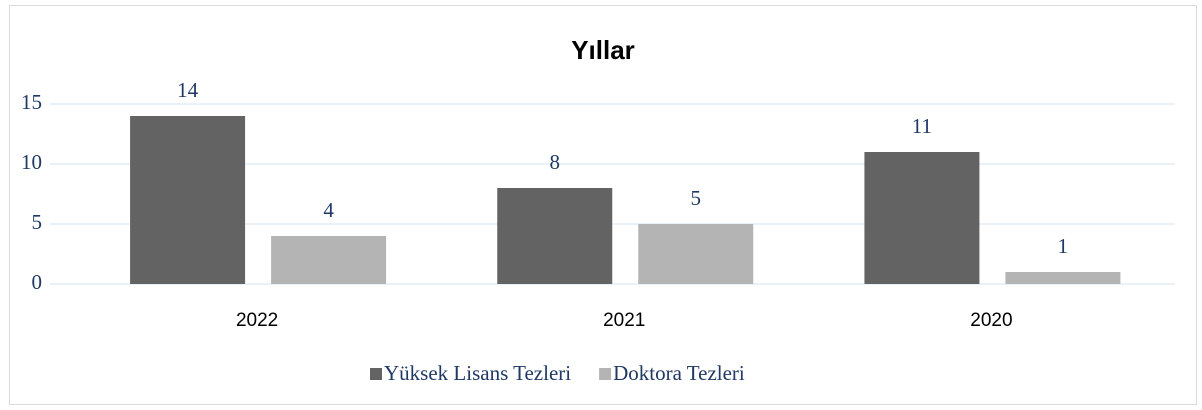 The height and width of the screenshot is (410, 1202). I want to click on y-tick-label: 10, so click(31, 162).